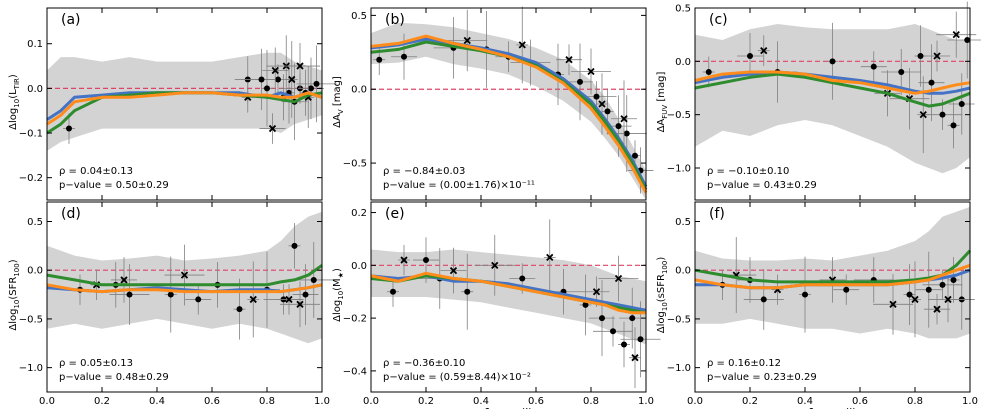  What do you see at coordinates (424, 171) in the screenshot?
I see `stat-rho: ρ = −0.84±0.03` at bounding box center [424, 171].